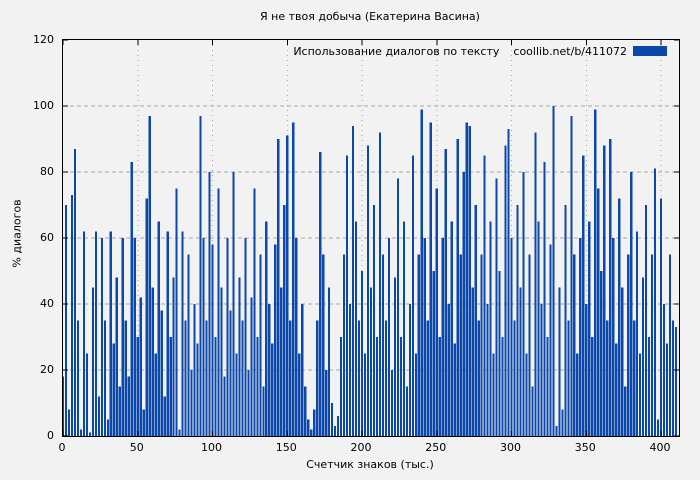  I want to click on legend-swatch-icon, so click(650, 51).